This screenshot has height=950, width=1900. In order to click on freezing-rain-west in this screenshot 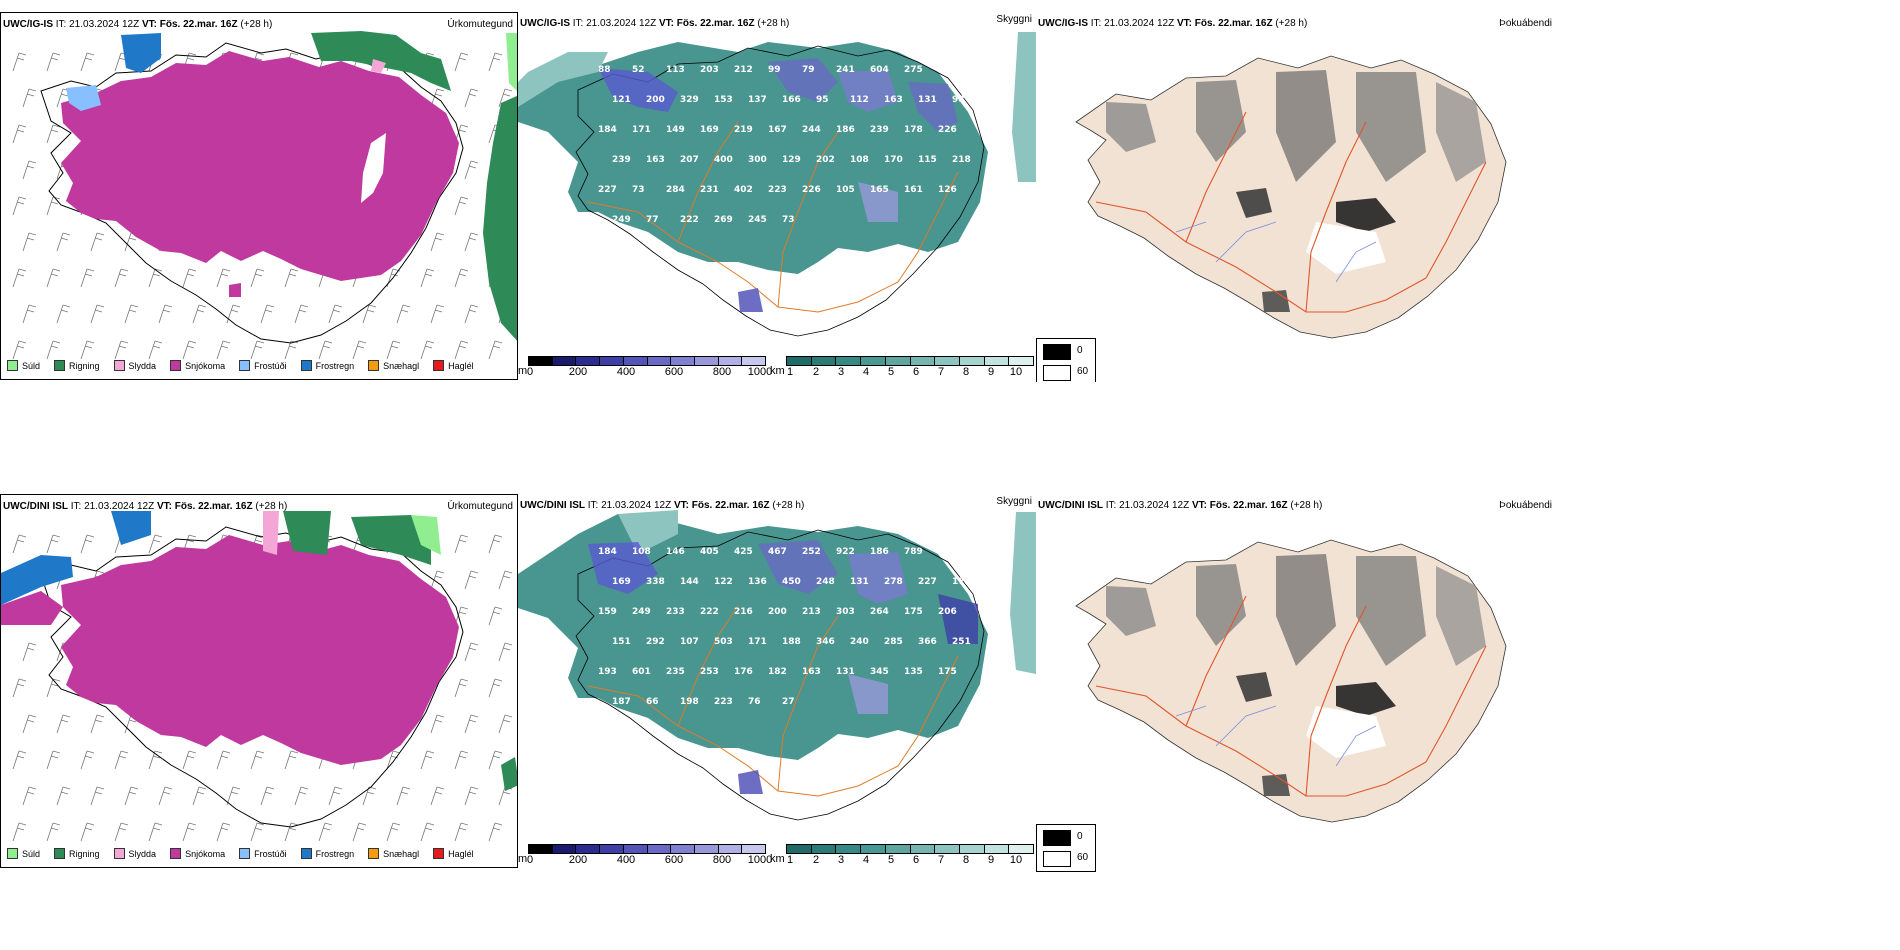, I will do `click(37, 580)`.